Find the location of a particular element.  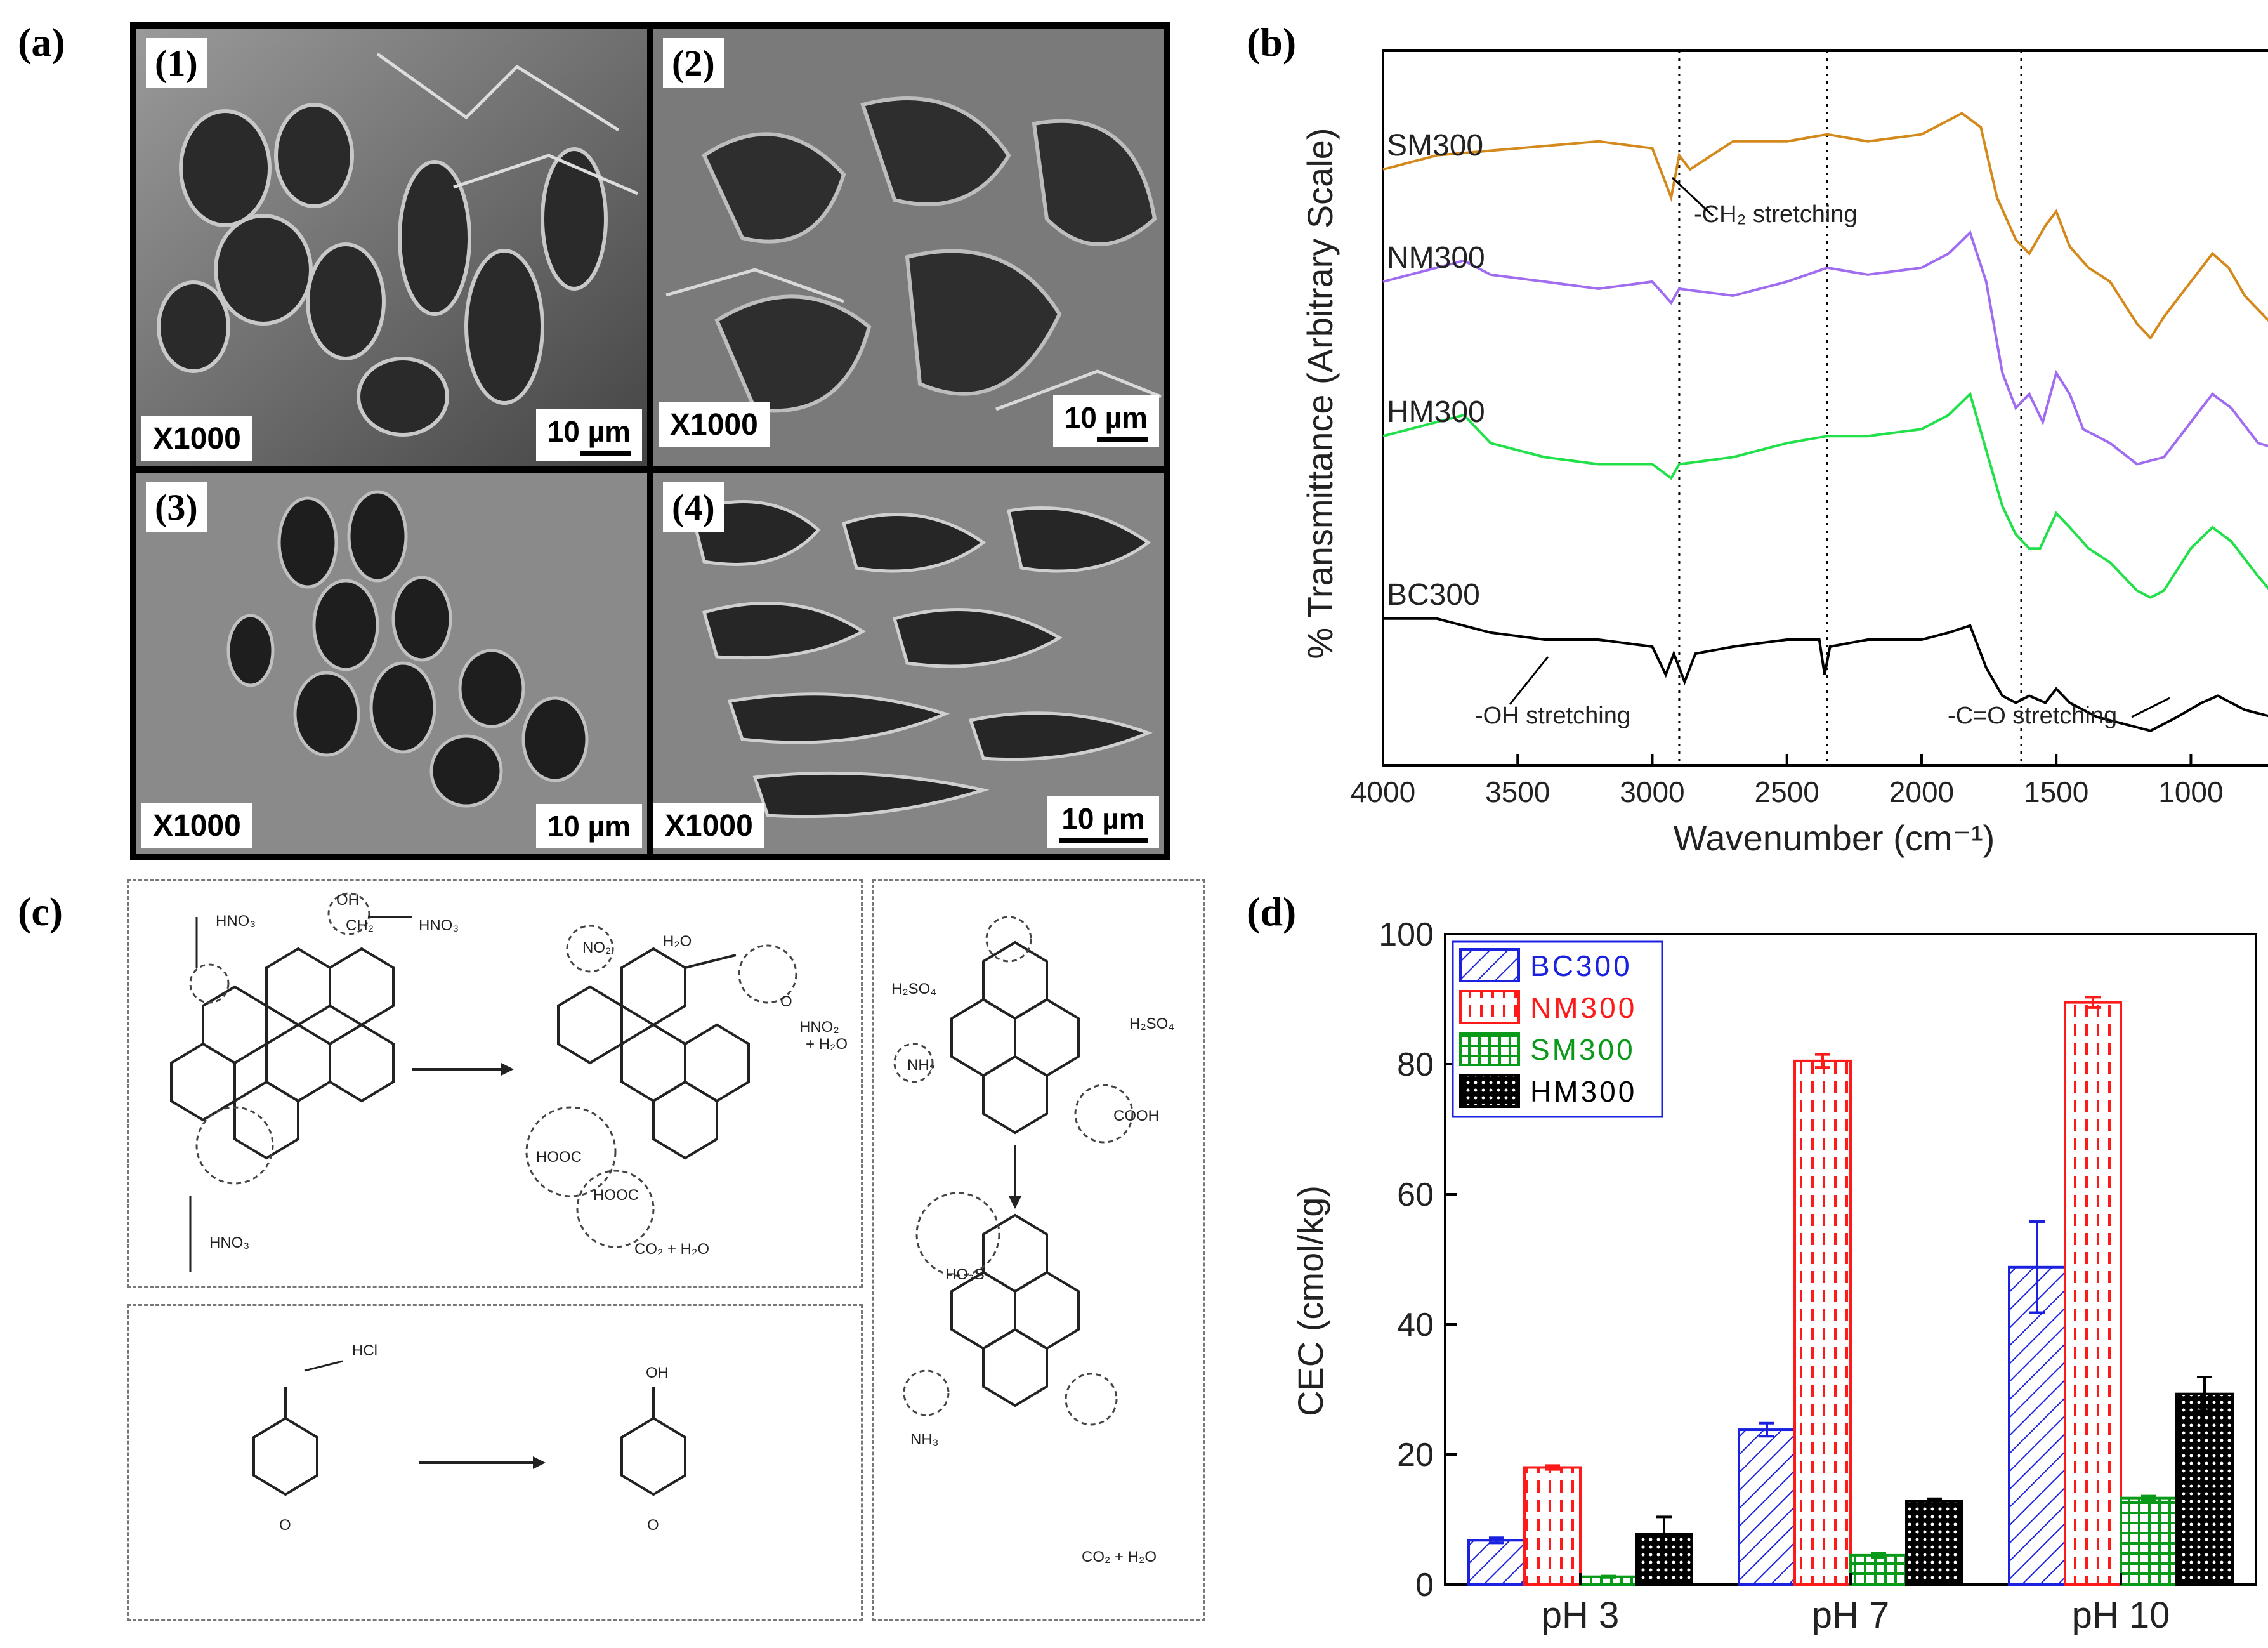

scheme-box-nitric is located at coordinates (495, 1083).